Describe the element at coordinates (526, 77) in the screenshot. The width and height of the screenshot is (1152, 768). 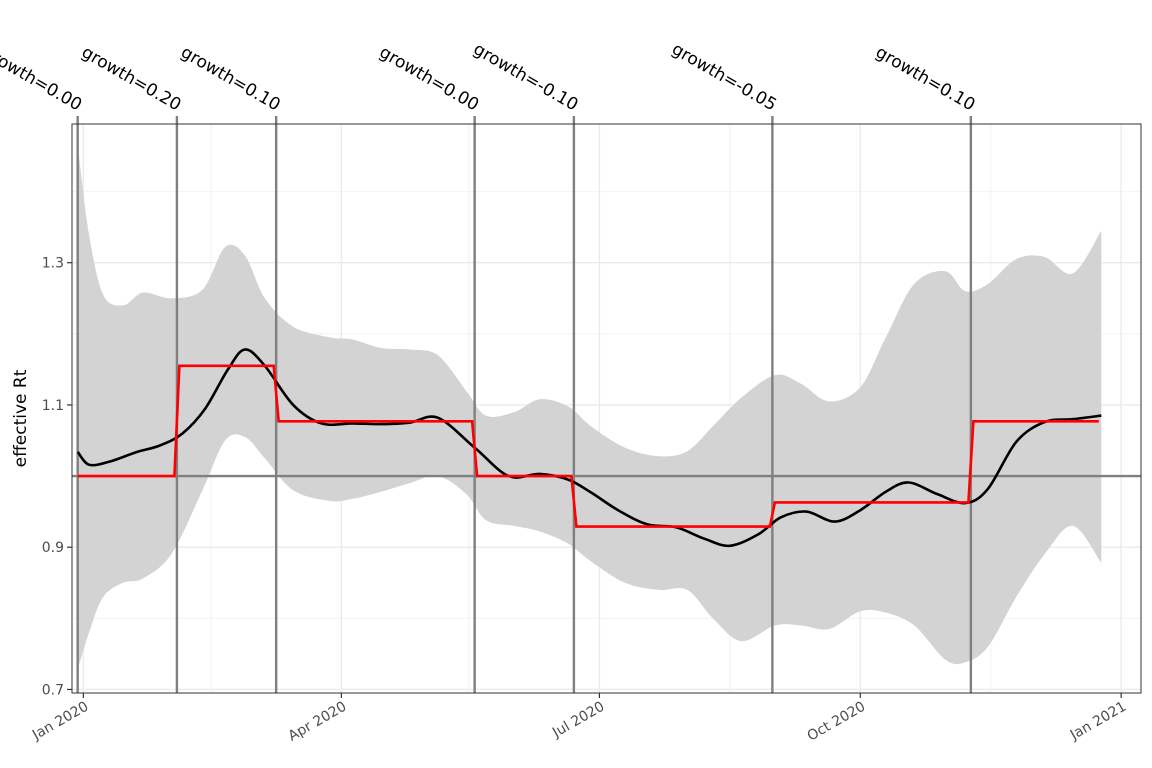
I see `change-point-label: growth=-0.10` at that location.